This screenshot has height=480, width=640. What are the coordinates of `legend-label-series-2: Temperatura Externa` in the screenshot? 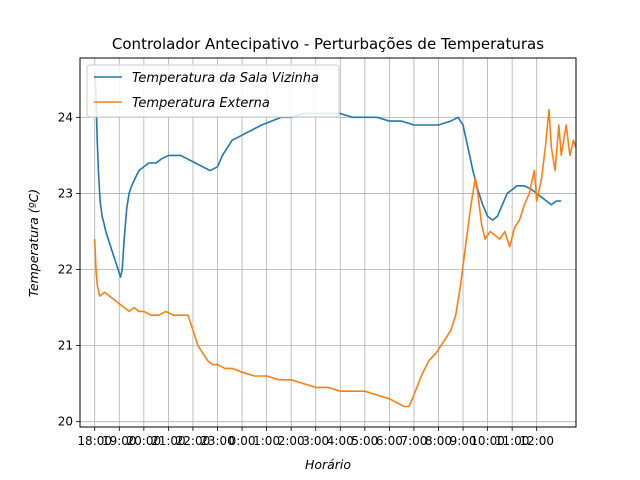 It's located at (201, 103).